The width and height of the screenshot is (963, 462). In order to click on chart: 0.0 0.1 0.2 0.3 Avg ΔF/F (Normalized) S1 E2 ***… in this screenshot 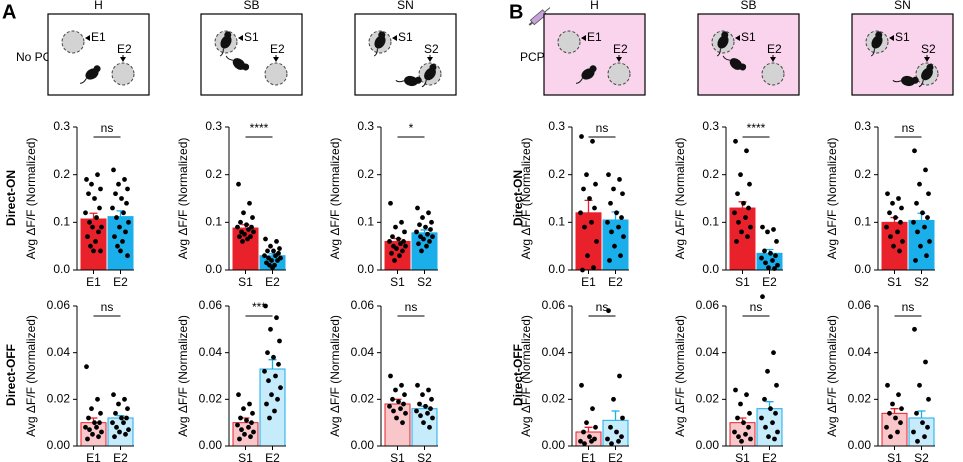, I will do `click(231, 204)`.